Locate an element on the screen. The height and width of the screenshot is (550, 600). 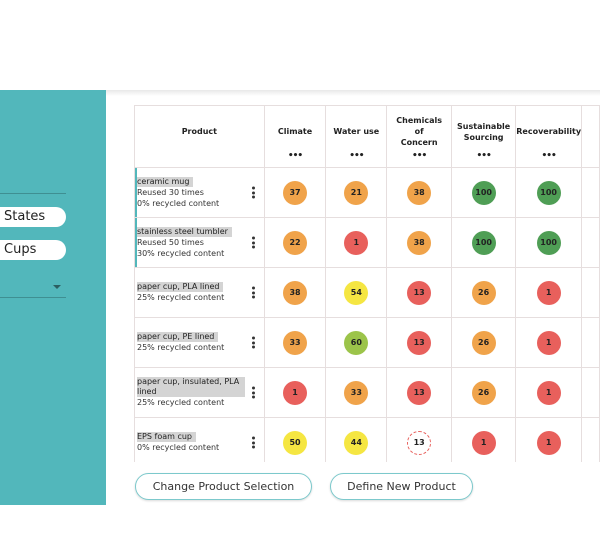
product-detail: 0% recycled content is located at coordinates (178, 203).